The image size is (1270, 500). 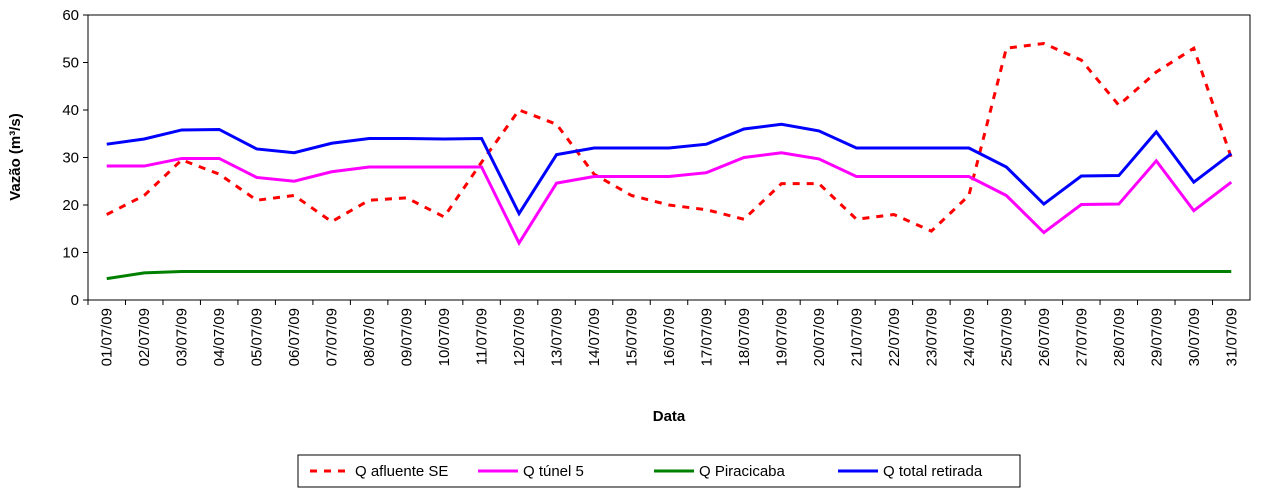 What do you see at coordinates (182, 337) in the screenshot?
I see `x-tick-label: 03/07/09` at bounding box center [182, 337].